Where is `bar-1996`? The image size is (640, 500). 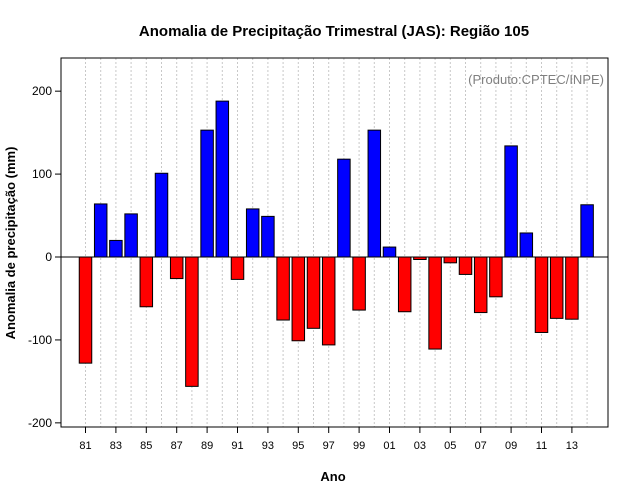
bar-1996 is located at coordinates (313, 292).